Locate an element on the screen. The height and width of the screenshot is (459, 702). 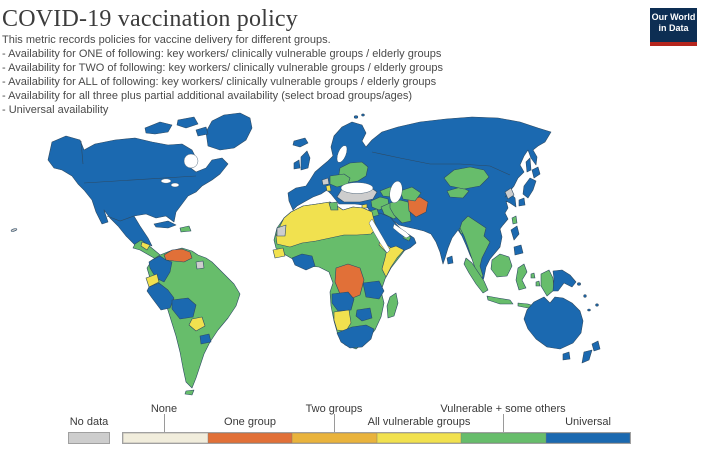
region-ivory-coast-ghana is located at coordinates (303, 262).